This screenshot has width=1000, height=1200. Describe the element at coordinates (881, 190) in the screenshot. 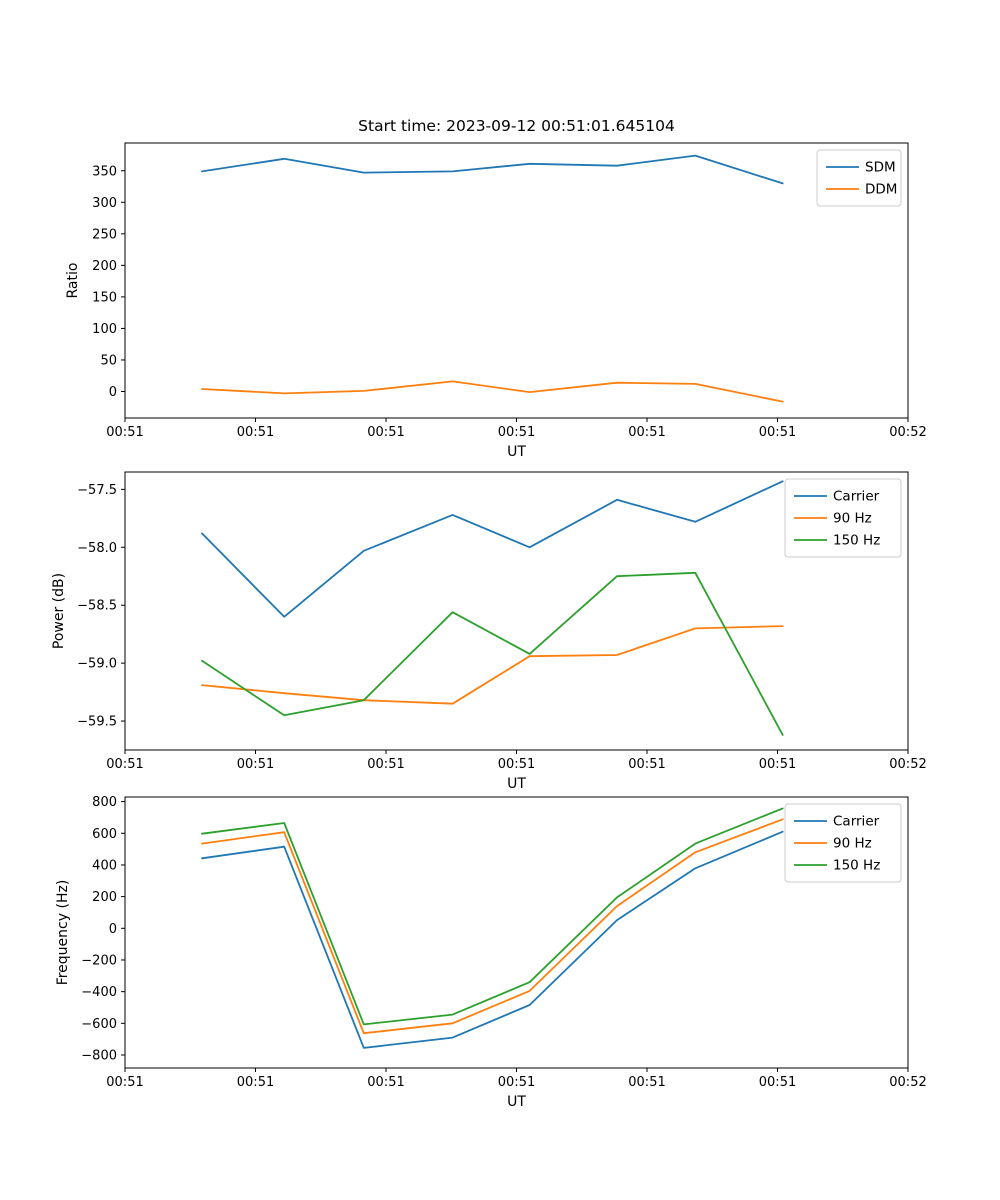

I see `legend-label: DDM` at that location.